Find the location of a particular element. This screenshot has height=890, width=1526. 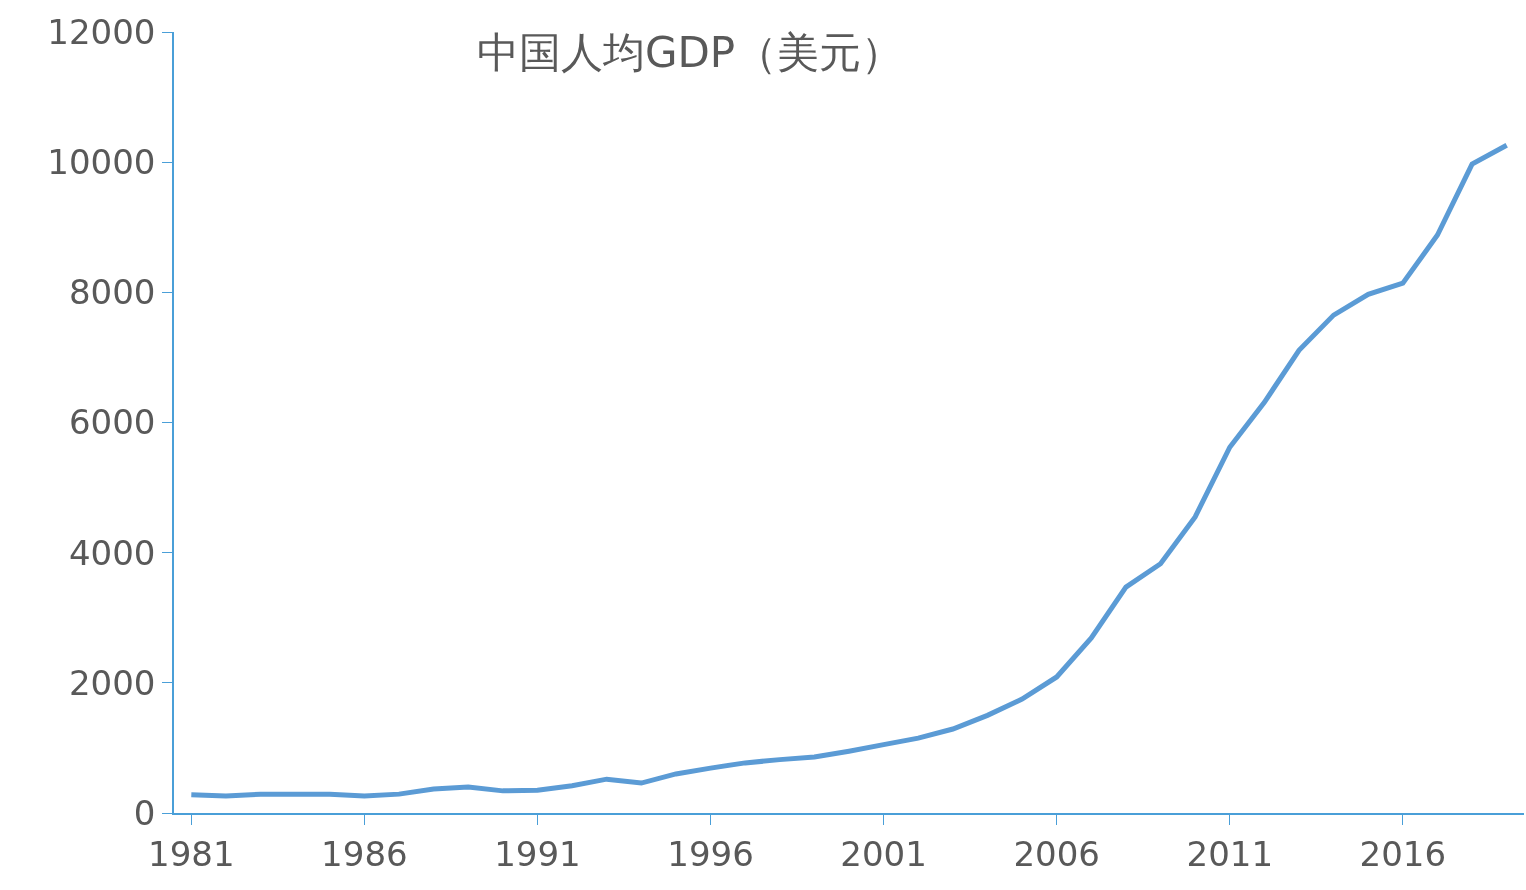

x-tick-label: 2001 is located at coordinates (883, 853).